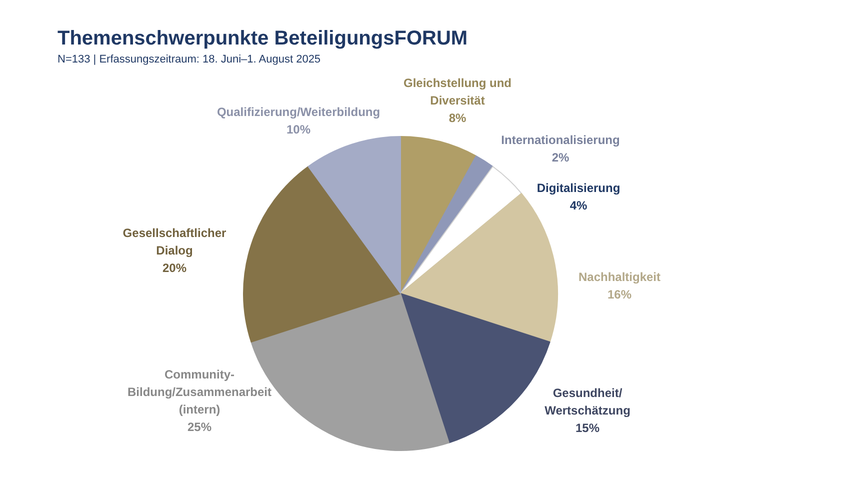 Image resolution: width=850 pixels, height=478 pixels. I want to click on data-label: 16%, so click(619, 294).